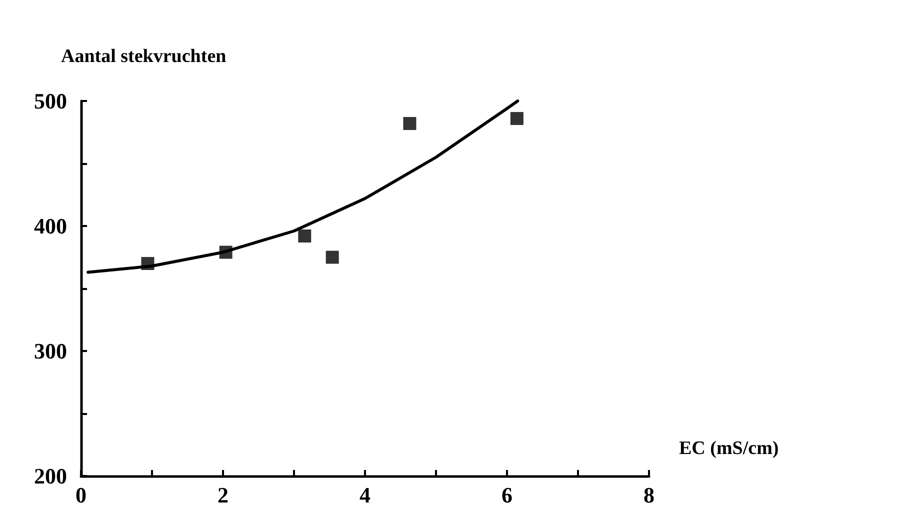 The image size is (899, 521). I want to click on y-tick-label: 400, so click(50, 226).